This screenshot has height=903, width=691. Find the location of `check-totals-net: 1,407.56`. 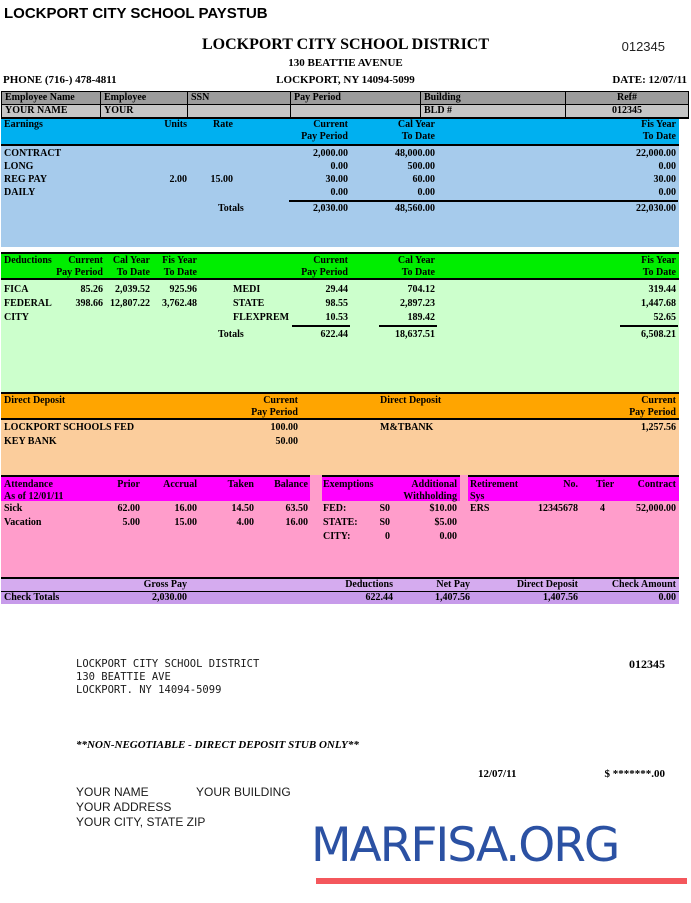

check-totals-net: 1,407.56 is located at coordinates (452, 597).